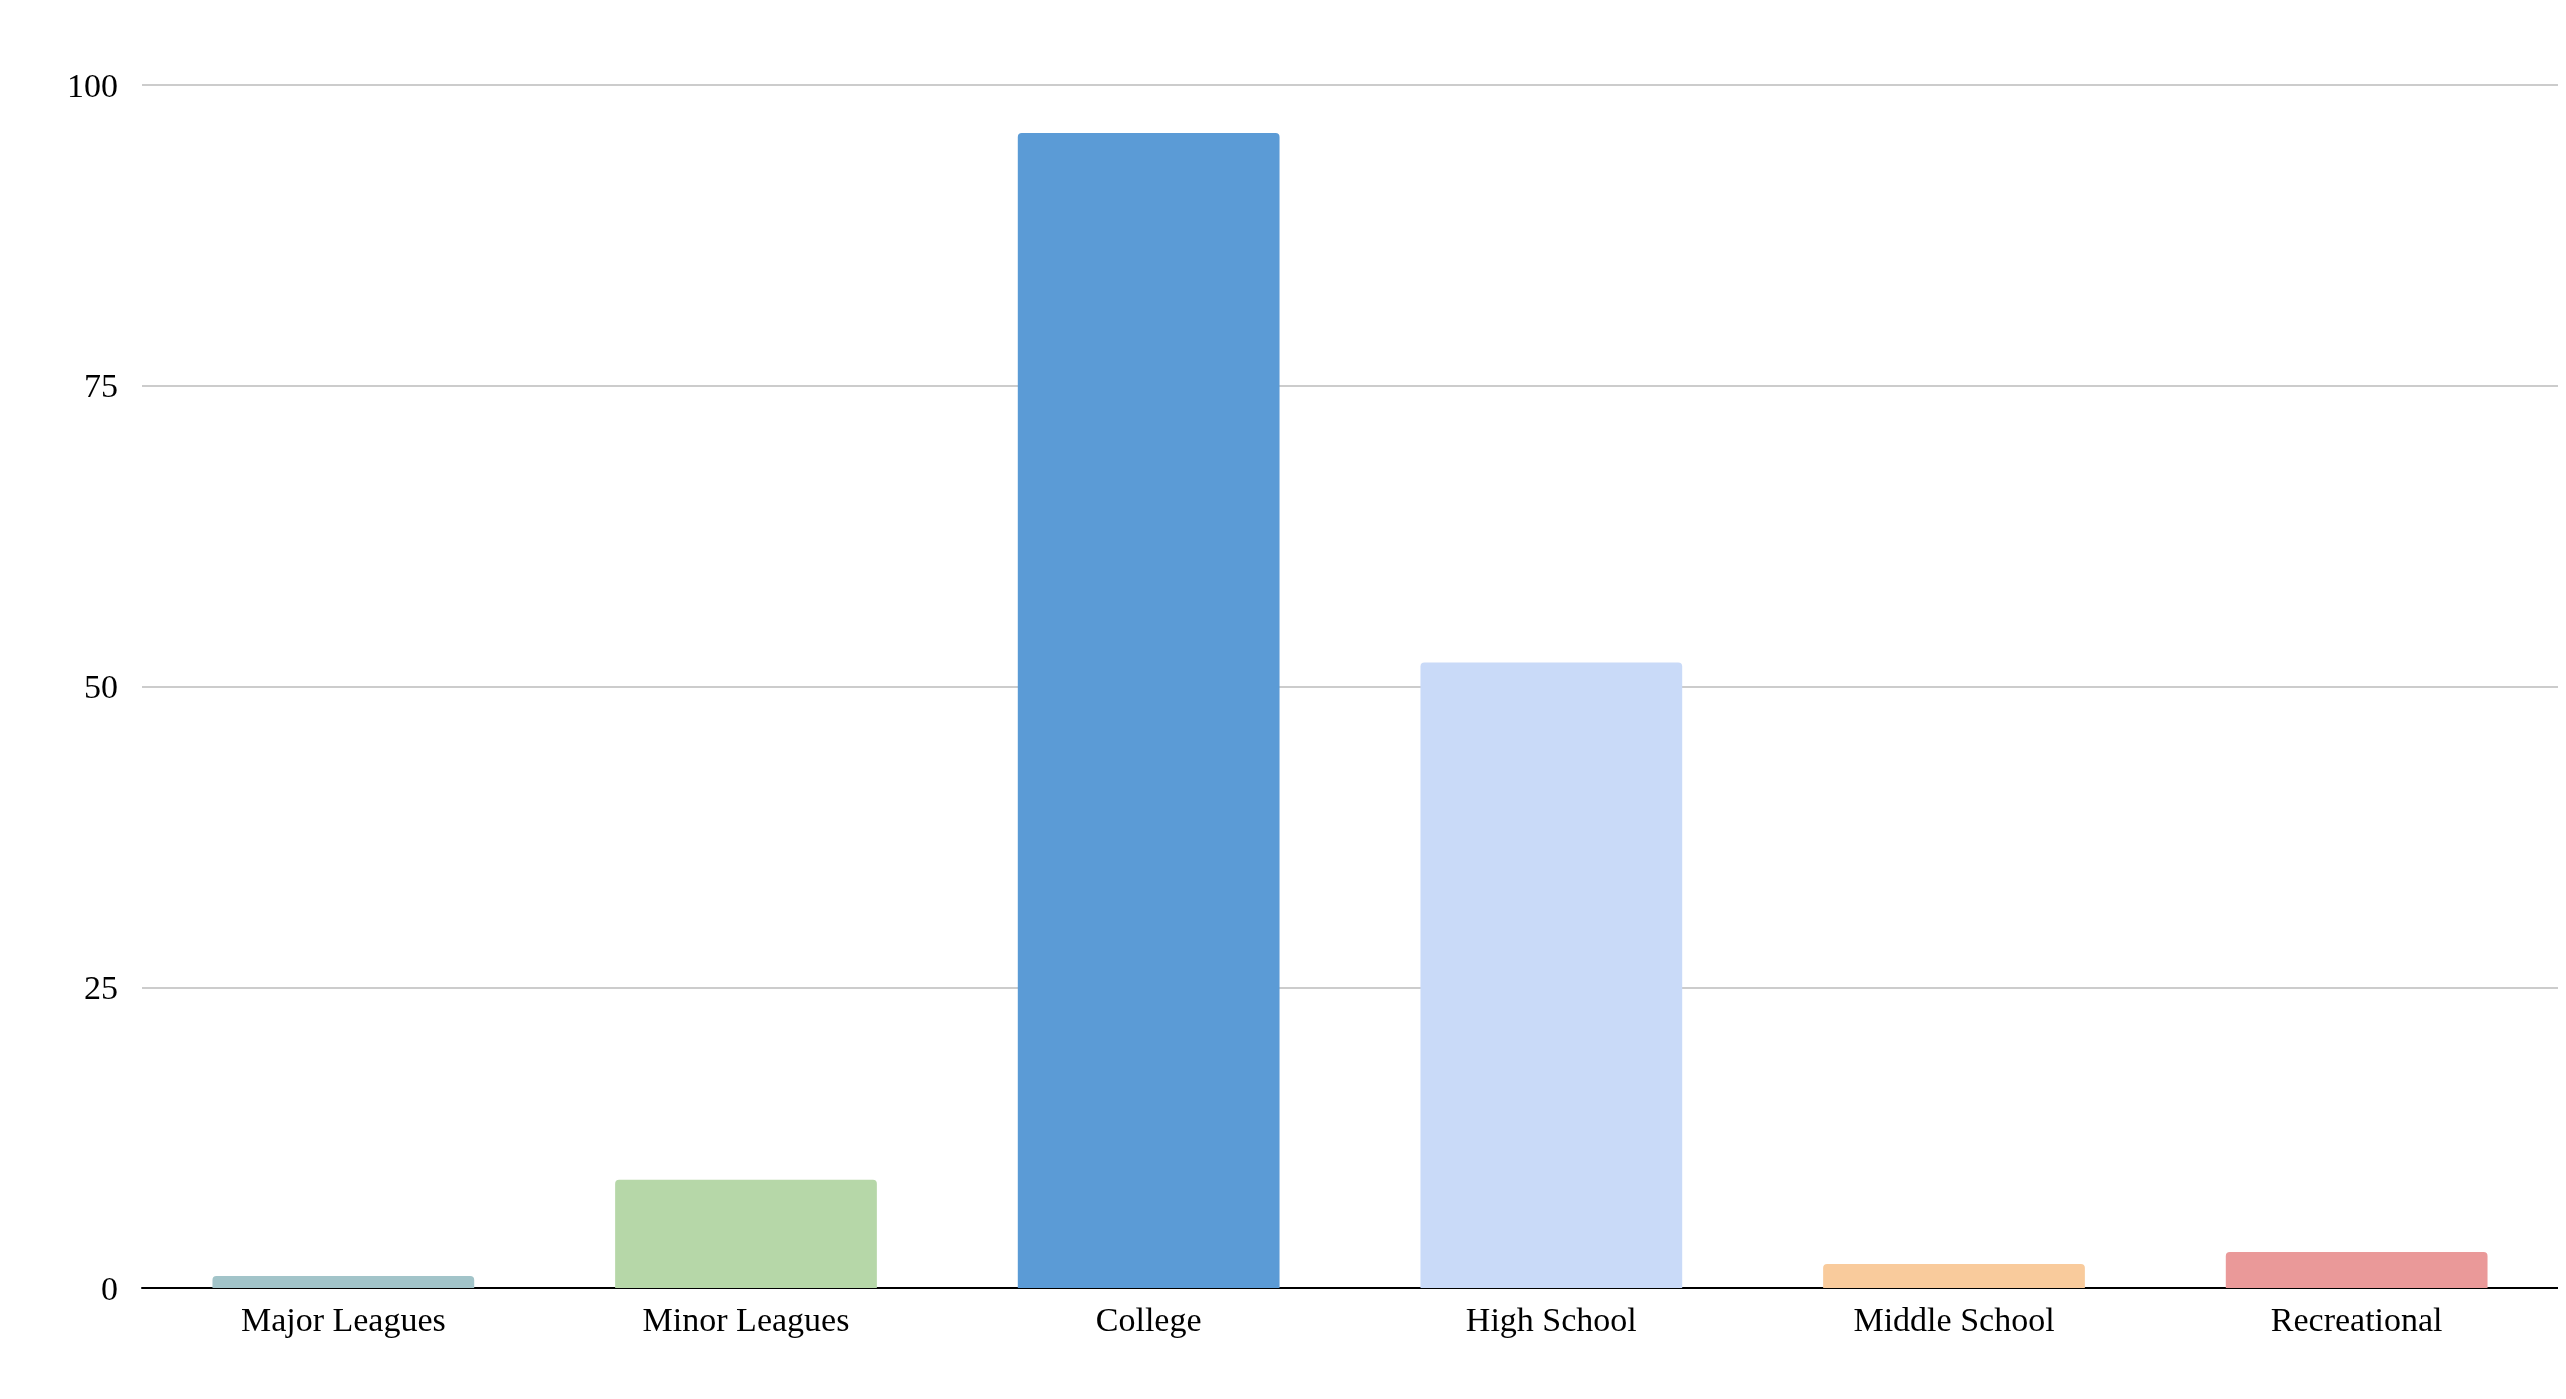 This screenshot has height=1399, width=2566. I want to click on x-tick-label: College, so click(1148, 1319).